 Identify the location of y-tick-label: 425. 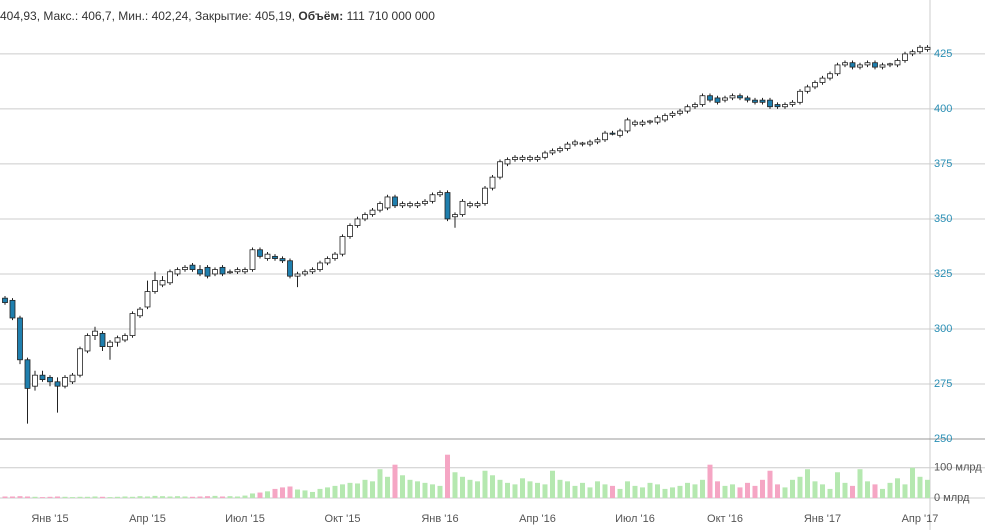
(943, 54).